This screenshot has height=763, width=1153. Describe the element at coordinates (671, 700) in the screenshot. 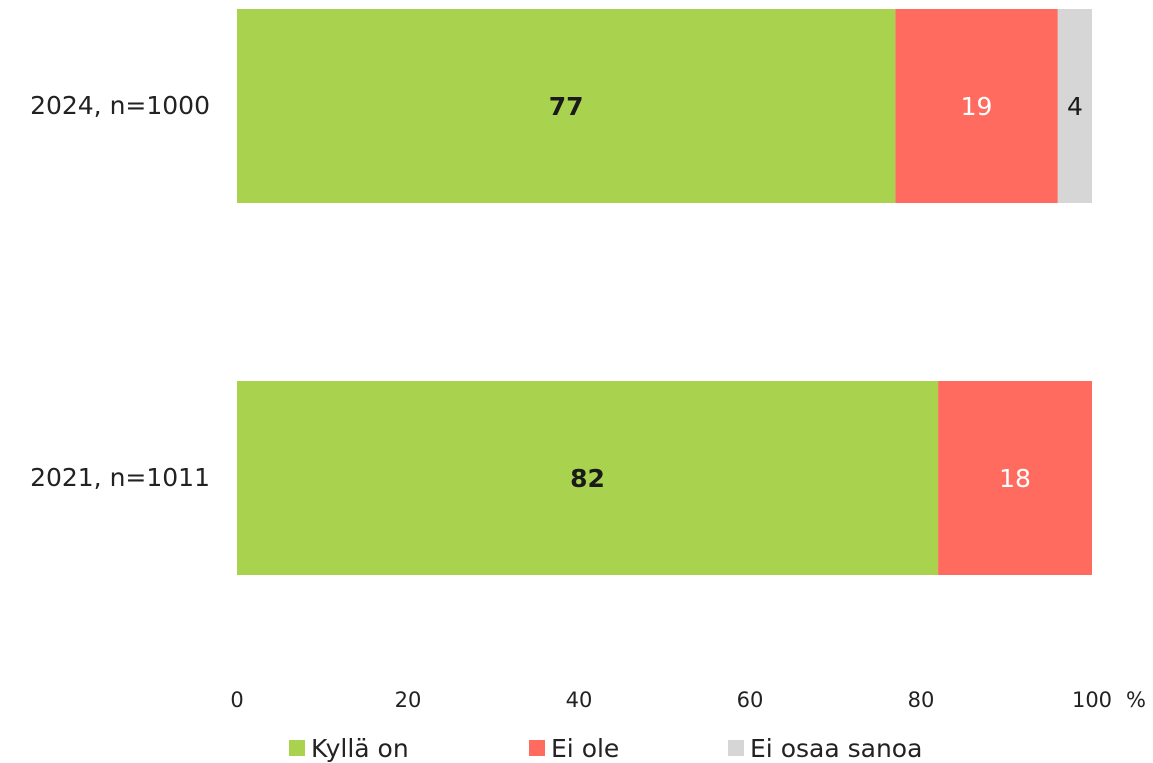

I see `x-axis-ticks: 0 20 40 60 80 100` at that location.